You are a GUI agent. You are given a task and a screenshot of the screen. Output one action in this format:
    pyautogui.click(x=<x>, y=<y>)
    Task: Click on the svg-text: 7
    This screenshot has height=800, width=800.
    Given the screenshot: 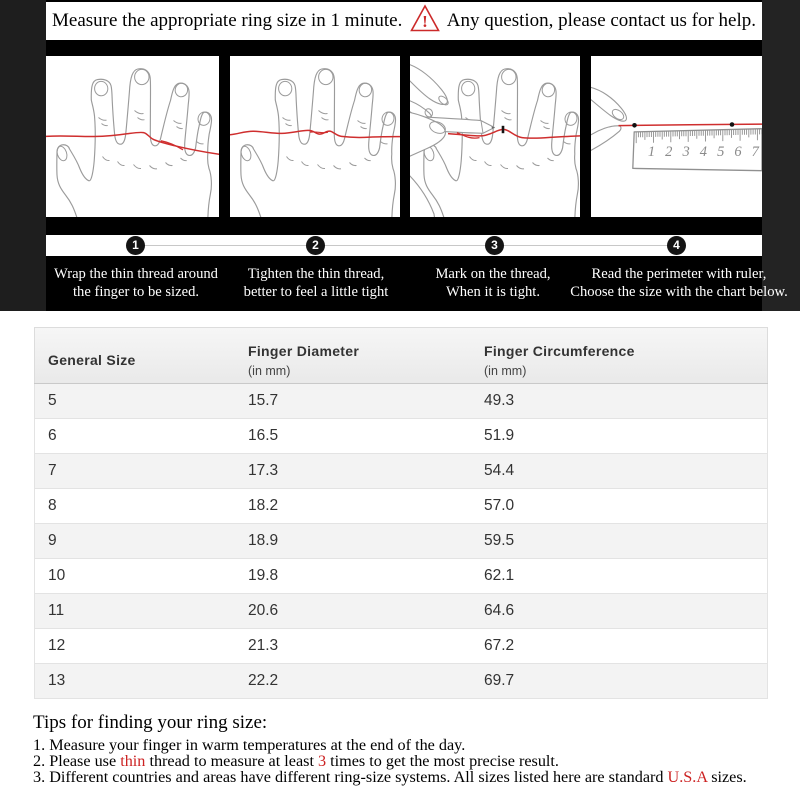 What is the action you would take?
    pyautogui.click(x=756, y=152)
    